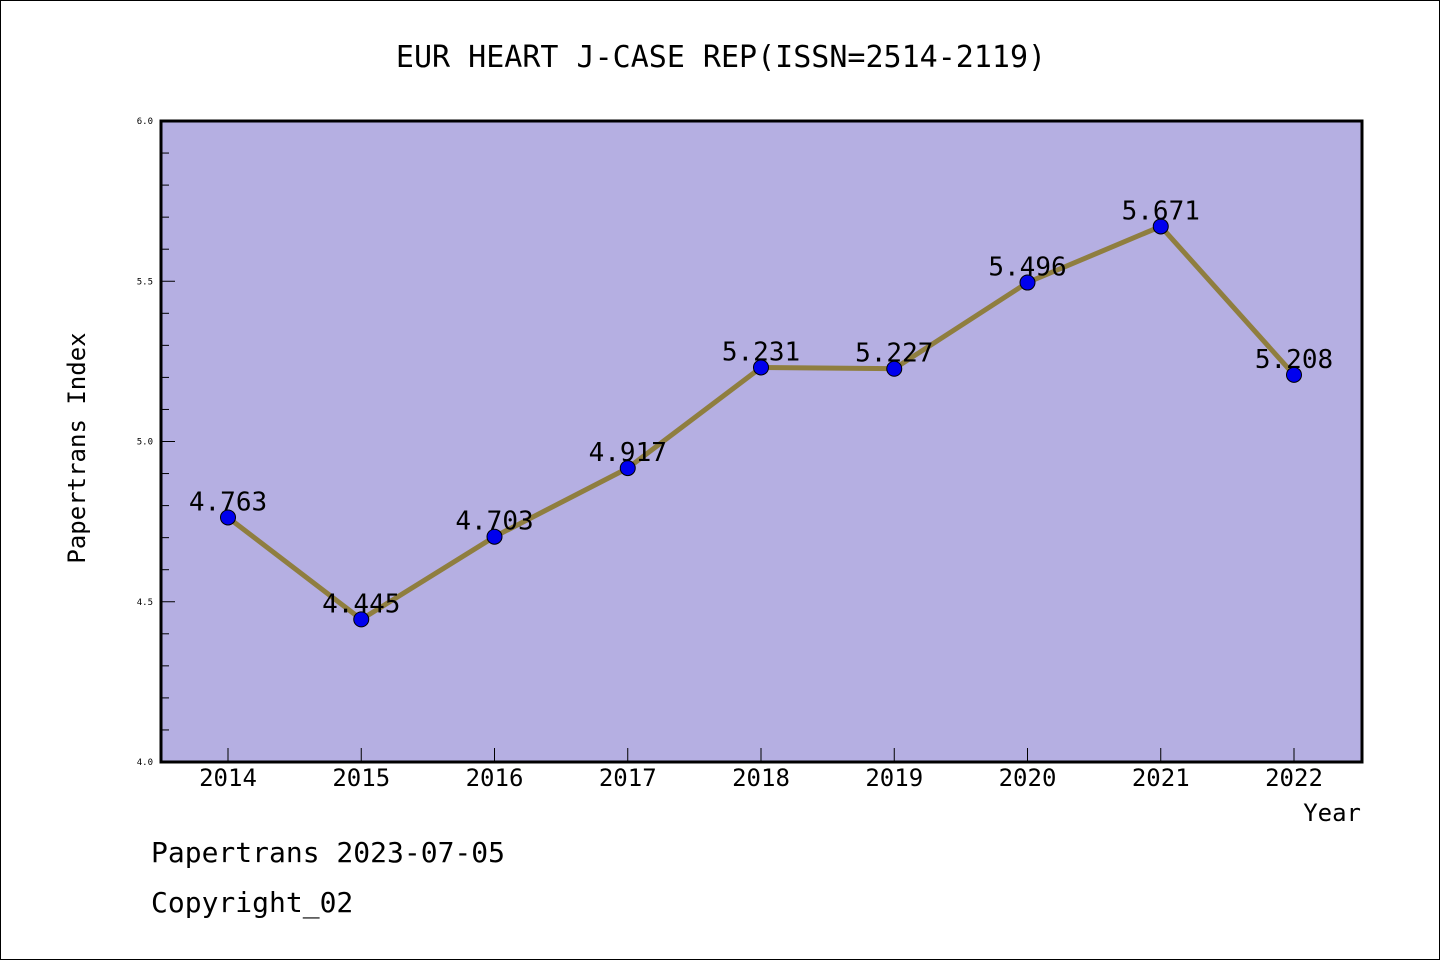  Describe the element at coordinates (145, 282) in the screenshot. I see `y-tick-label: 5.5` at that location.